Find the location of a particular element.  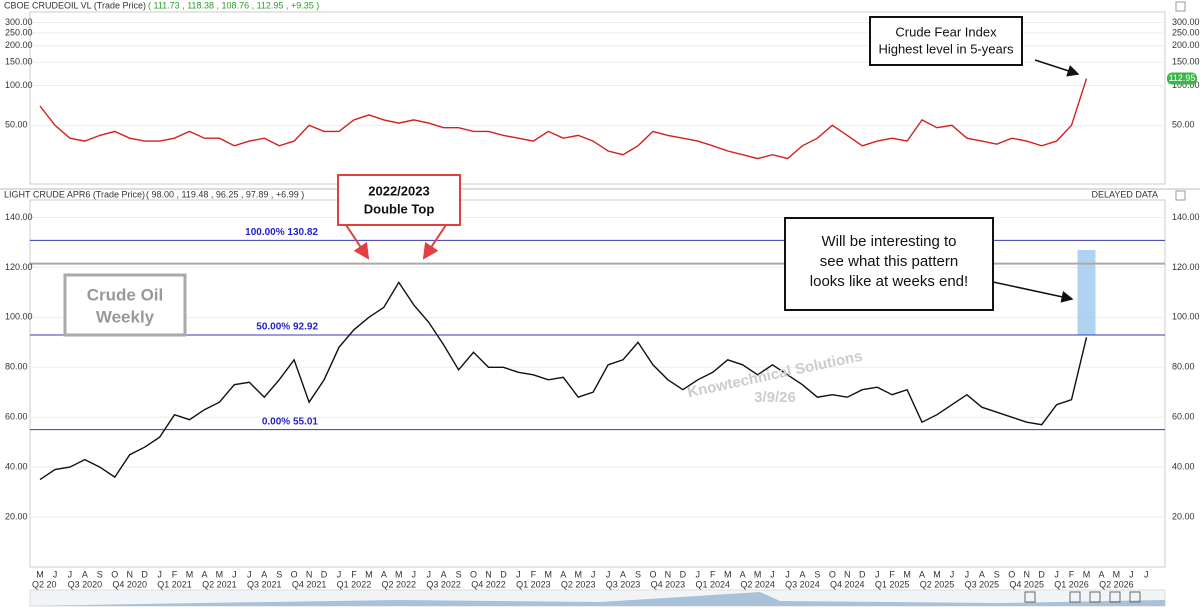

quarter-label: Q1 2025 is located at coordinates (892, 584).